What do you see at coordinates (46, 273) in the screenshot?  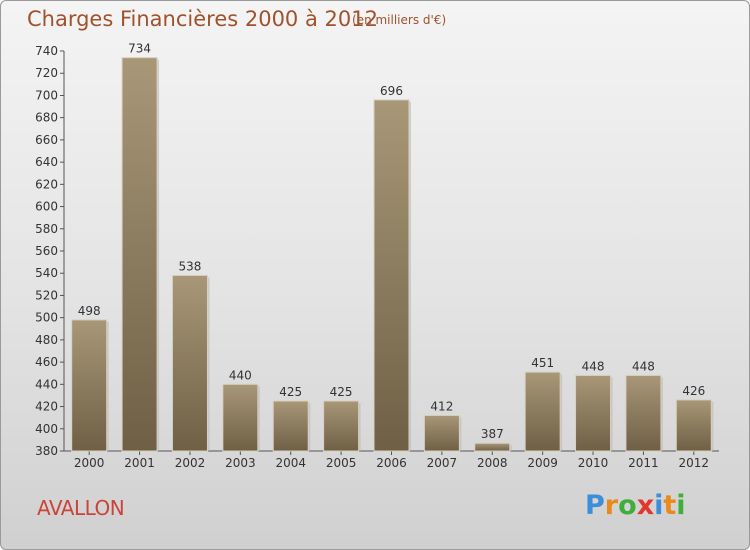 I see `y-tick-label: 540` at bounding box center [46, 273].